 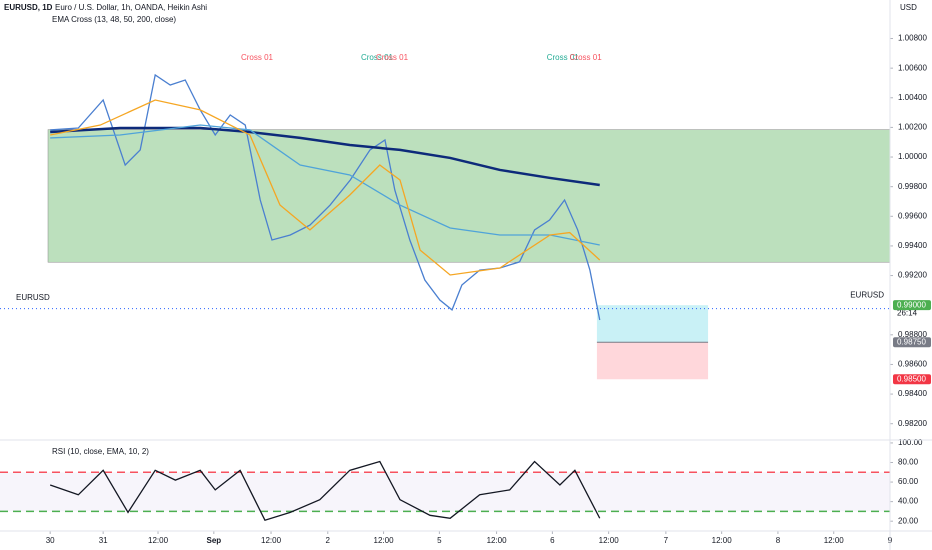 What do you see at coordinates (652, 324) in the screenshot?
I see `target-box` at bounding box center [652, 324].